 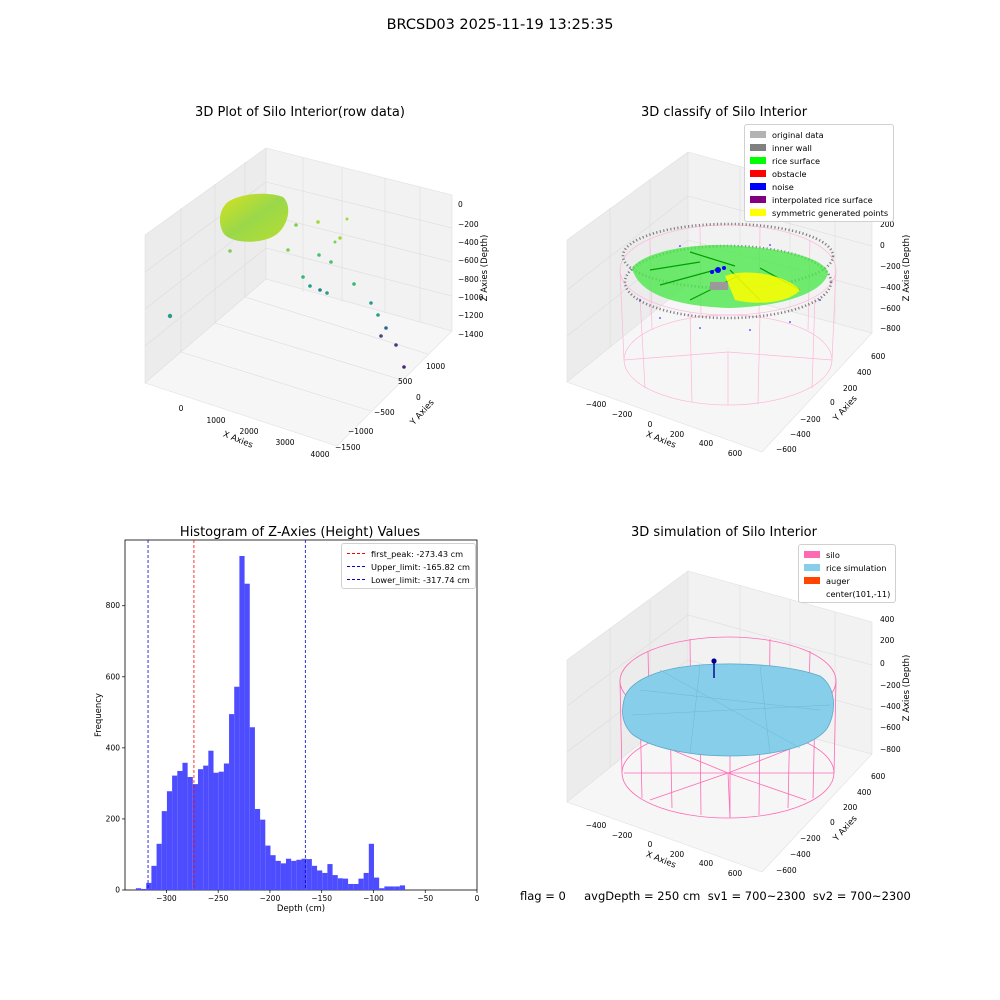 I want to click on simulation-xtick: 200, so click(x=677, y=854).